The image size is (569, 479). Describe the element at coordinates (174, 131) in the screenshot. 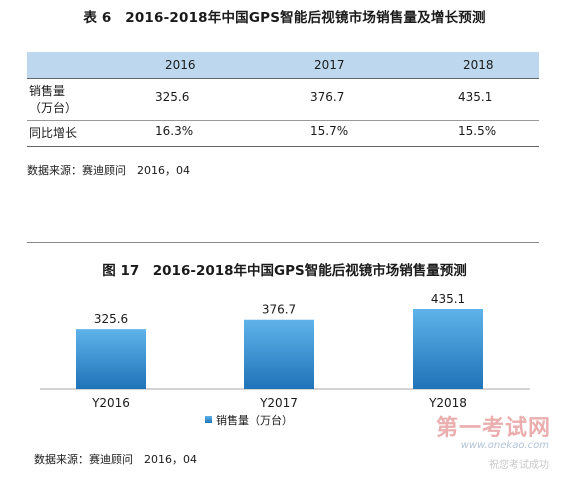

I see `cell-growth-2016: 16.3%` at that location.